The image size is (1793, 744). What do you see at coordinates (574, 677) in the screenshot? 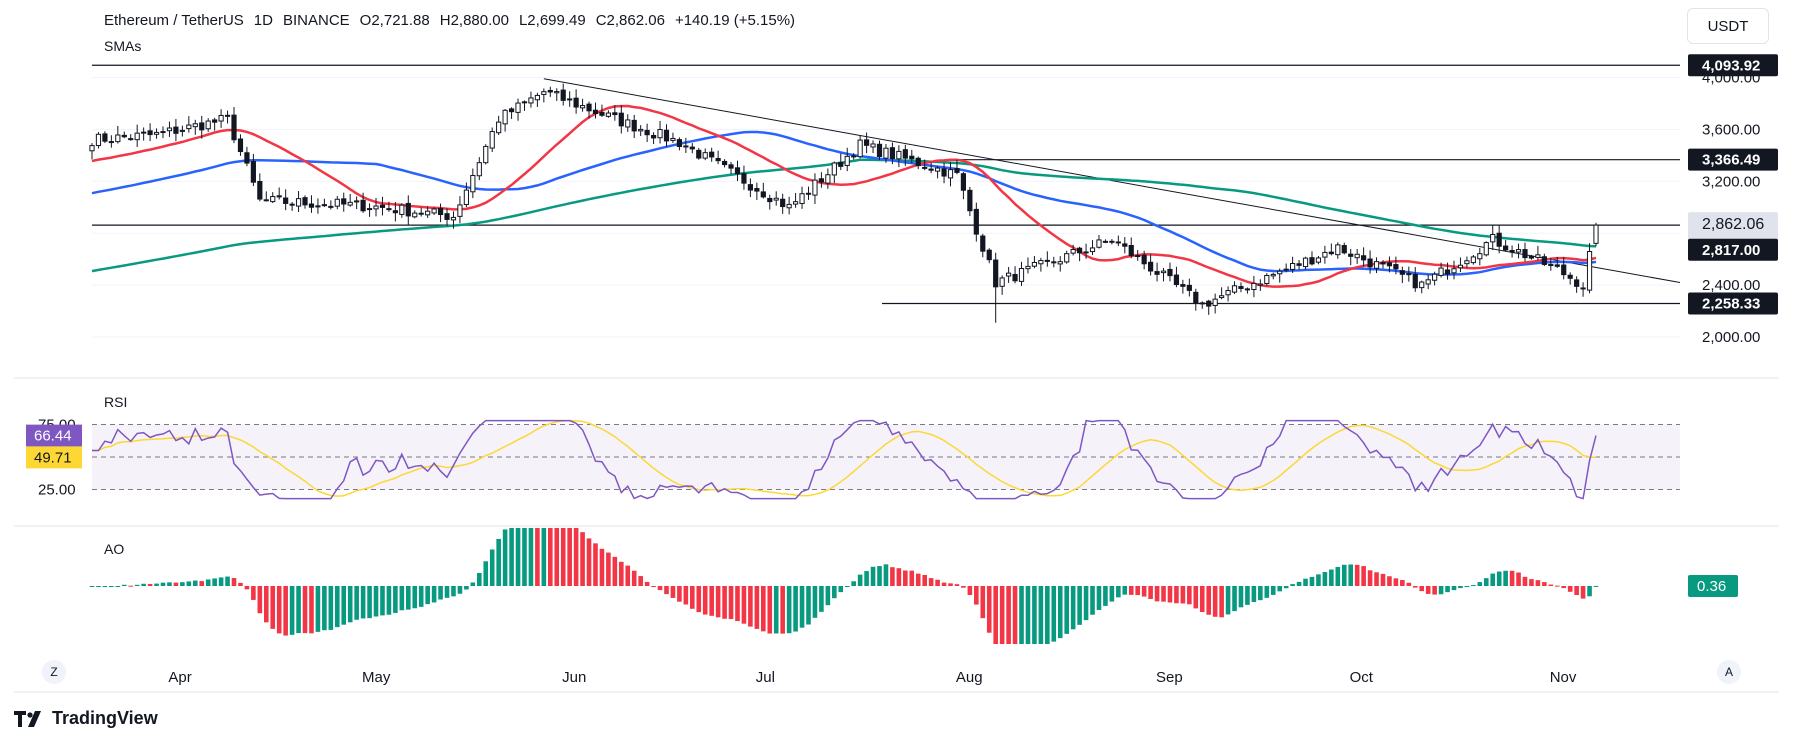
I see `time-axis-label: Jun` at bounding box center [574, 677].